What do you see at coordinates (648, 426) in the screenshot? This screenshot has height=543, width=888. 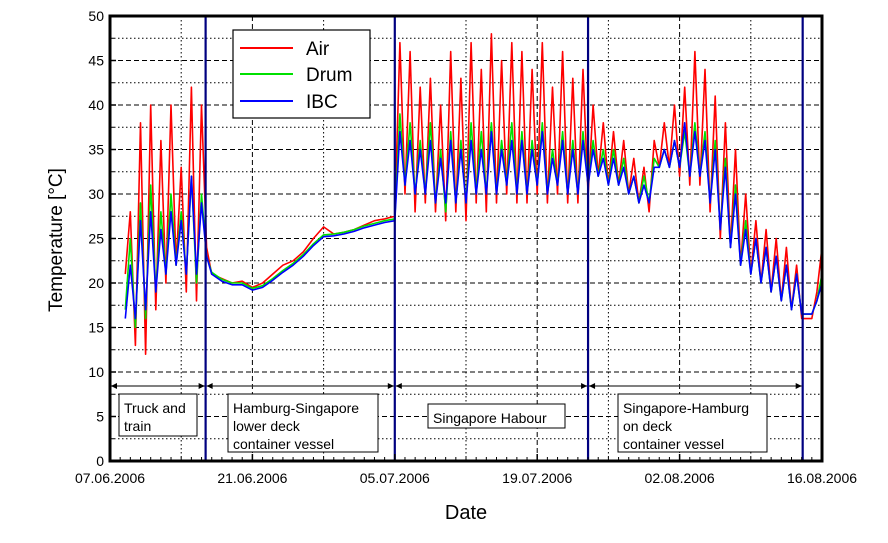 I see `phase-label: on deck` at bounding box center [648, 426].